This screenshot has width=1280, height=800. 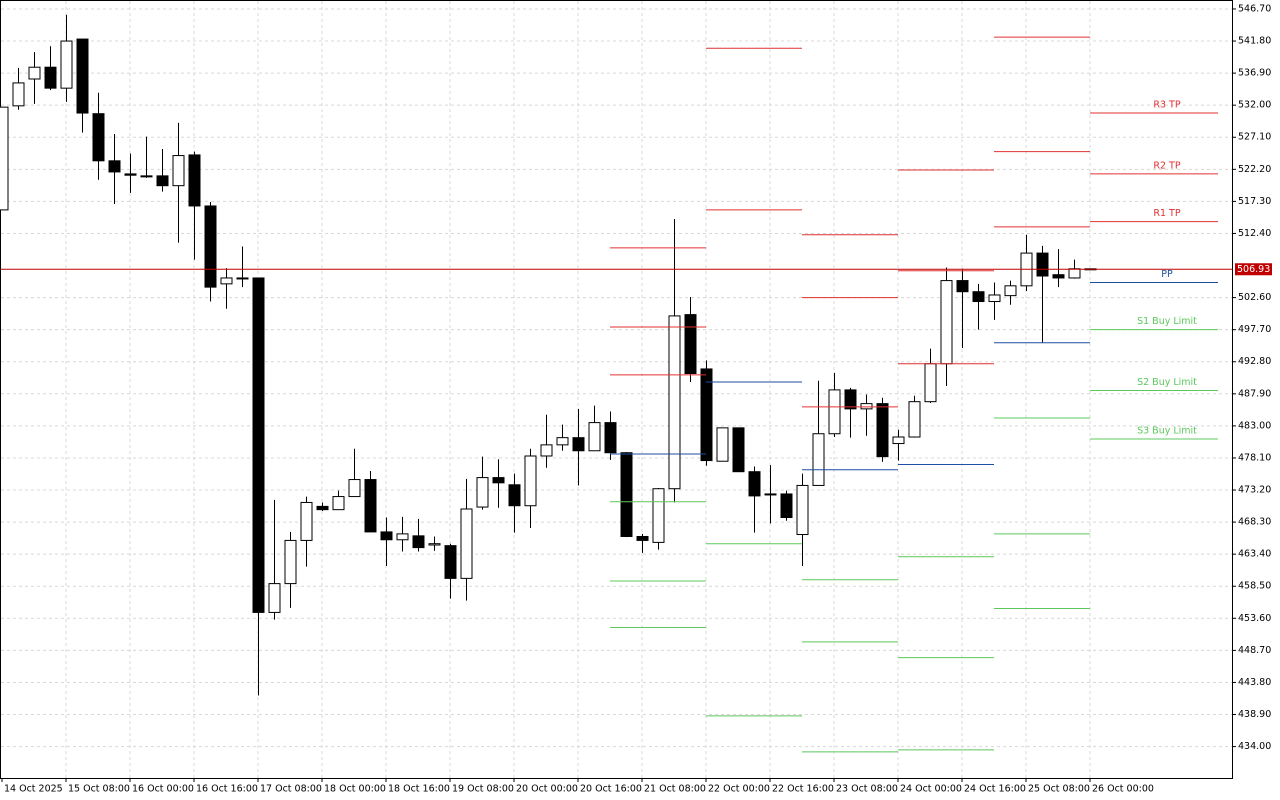 What do you see at coordinates (1254, 522) in the screenshot?
I see `y-tick-label: 468.30` at bounding box center [1254, 522].